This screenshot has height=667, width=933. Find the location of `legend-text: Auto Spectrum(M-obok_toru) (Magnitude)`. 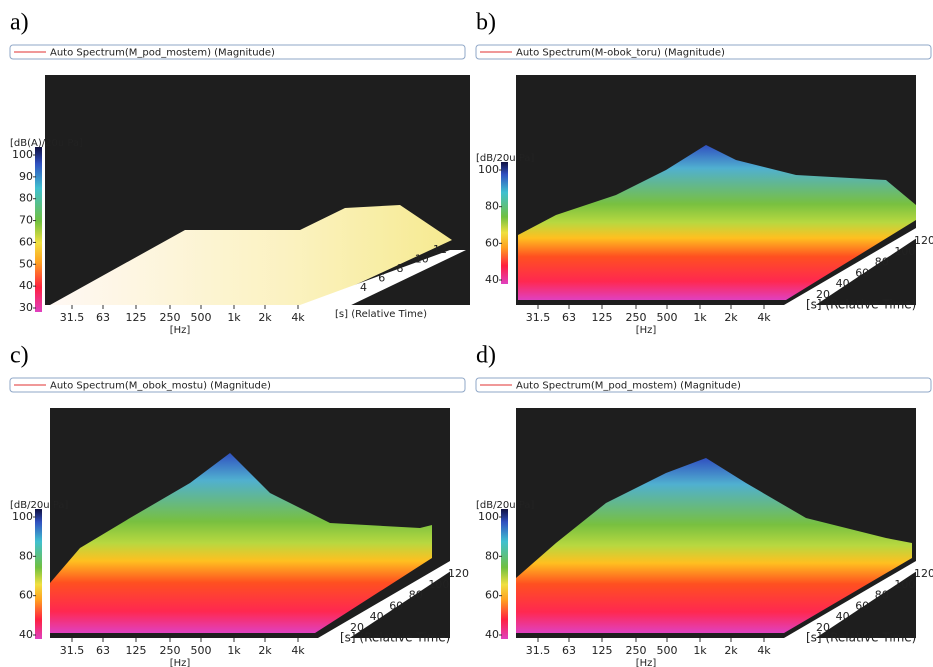

legend-text: Auto Spectrum(M-obok_toru) (Magnitude) is located at coordinates (620, 53).